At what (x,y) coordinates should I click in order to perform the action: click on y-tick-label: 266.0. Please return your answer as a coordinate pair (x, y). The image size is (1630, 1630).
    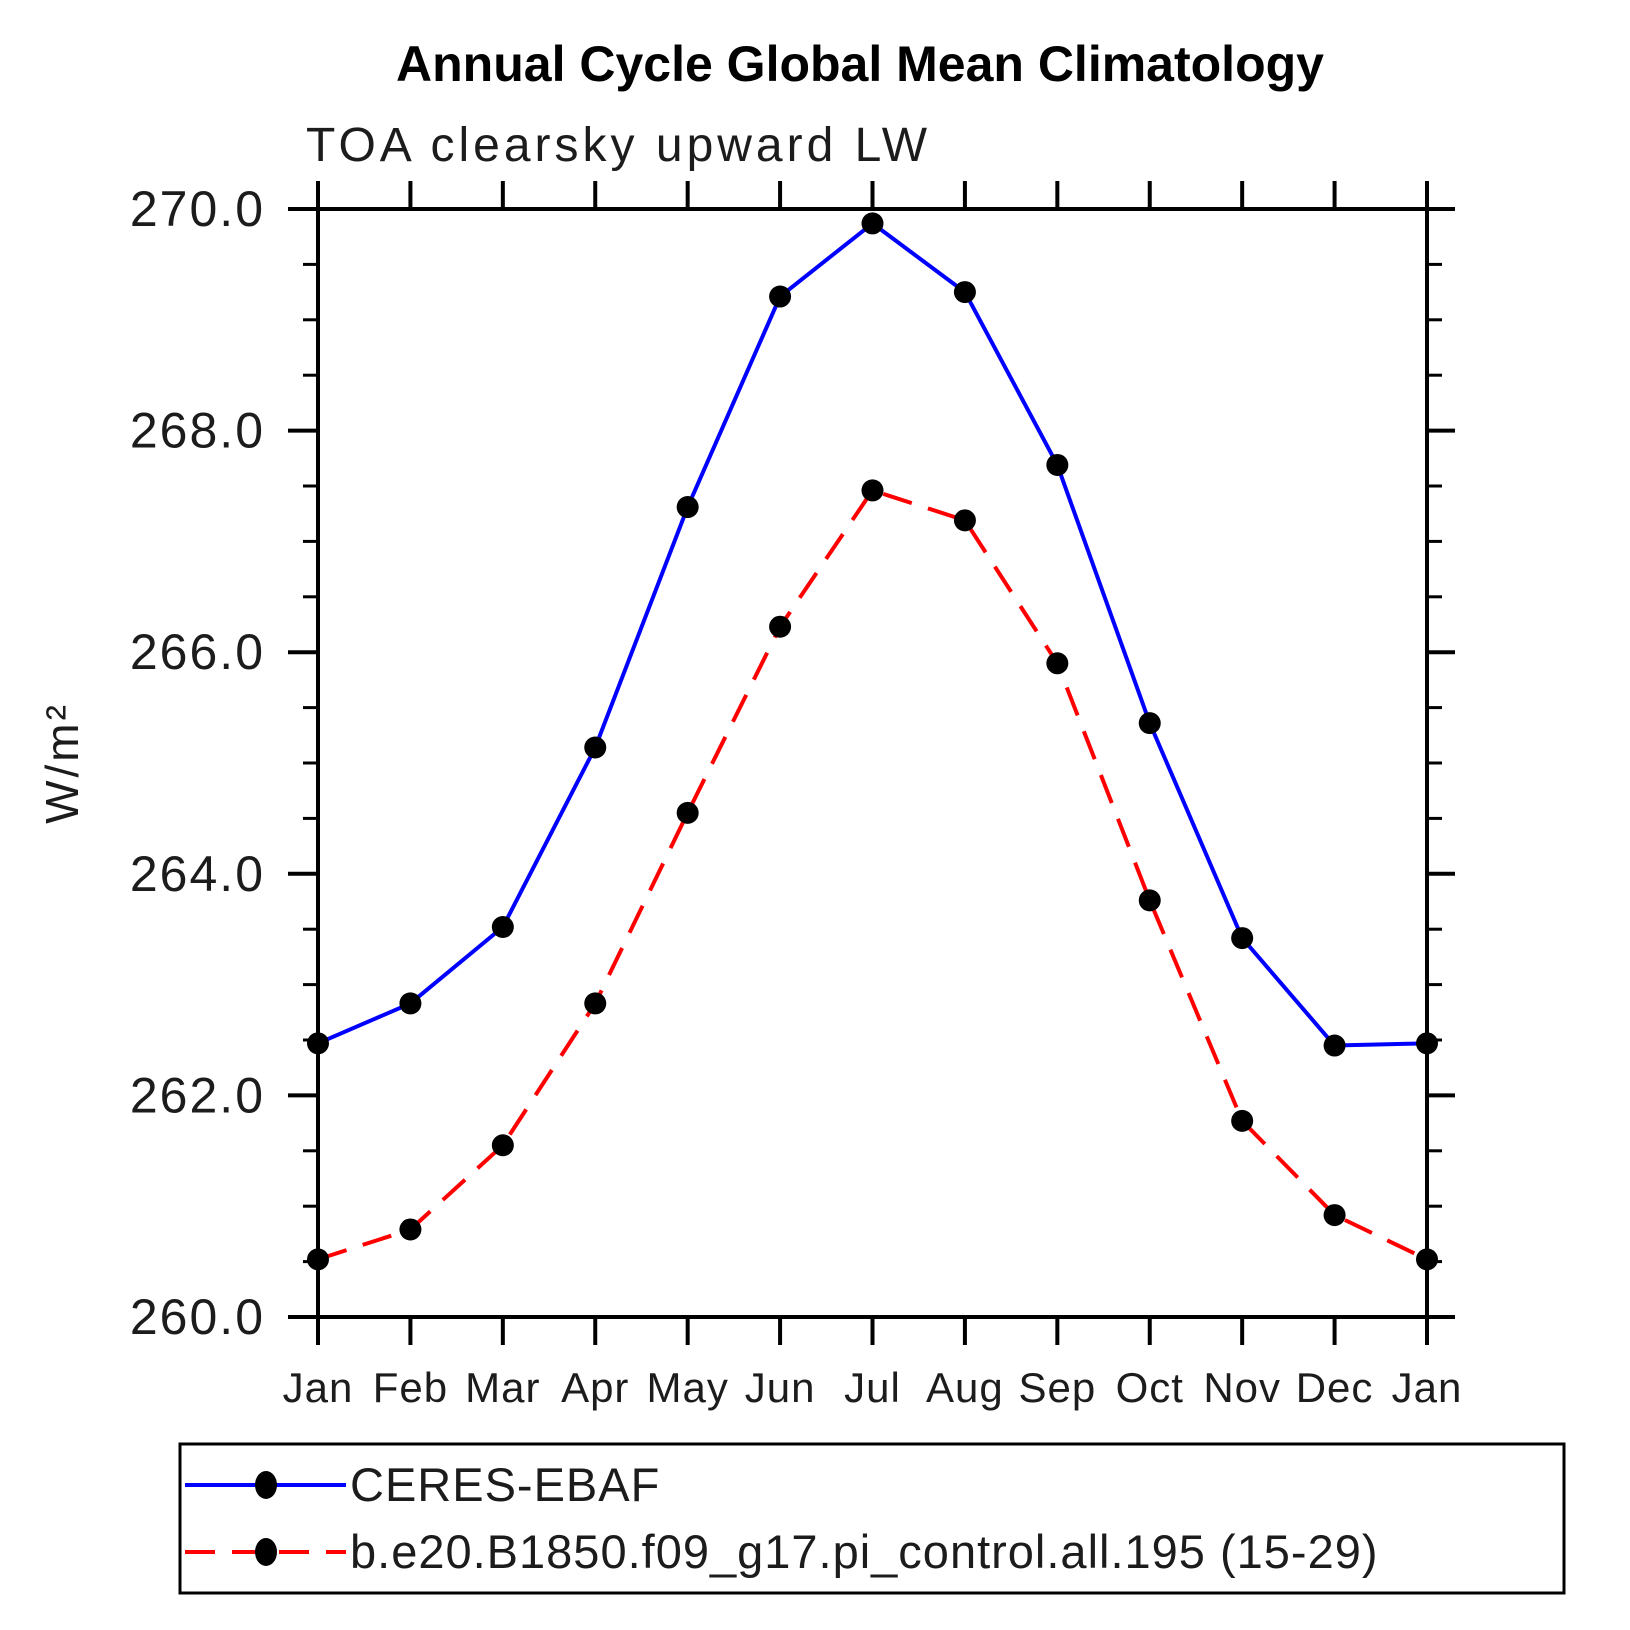
    Looking at the image, I should click on (197, 652).